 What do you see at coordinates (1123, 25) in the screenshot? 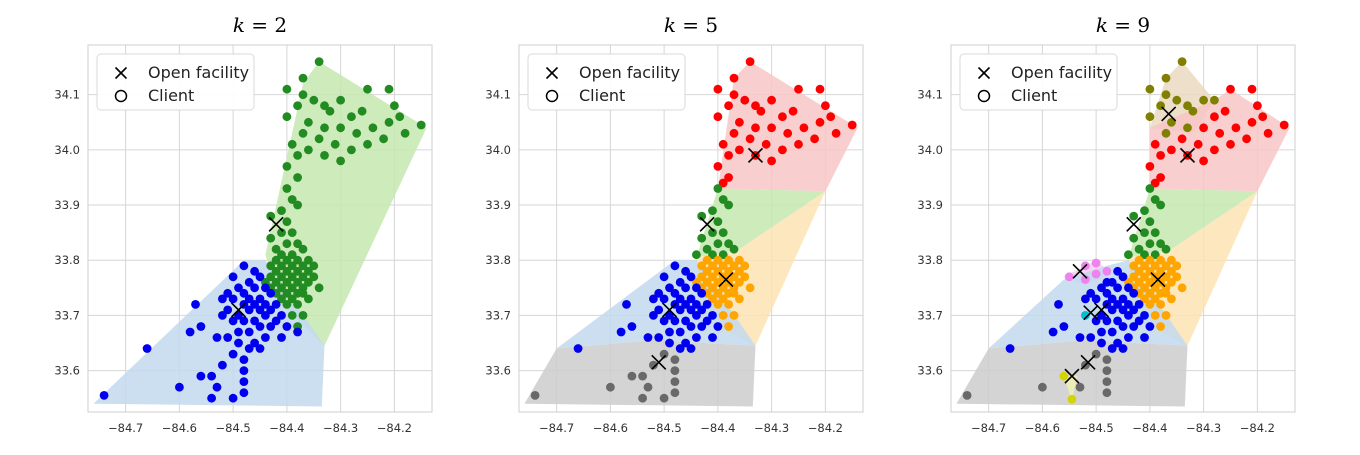
I see `chart-title: k = 9` at bounding box center [1123, 25].